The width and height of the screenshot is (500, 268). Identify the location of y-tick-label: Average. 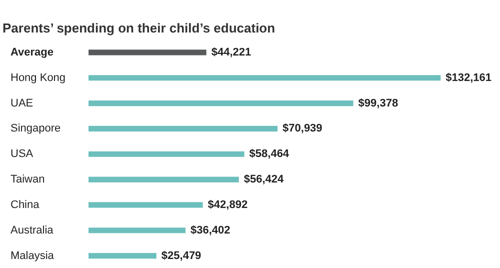
(32, 52).